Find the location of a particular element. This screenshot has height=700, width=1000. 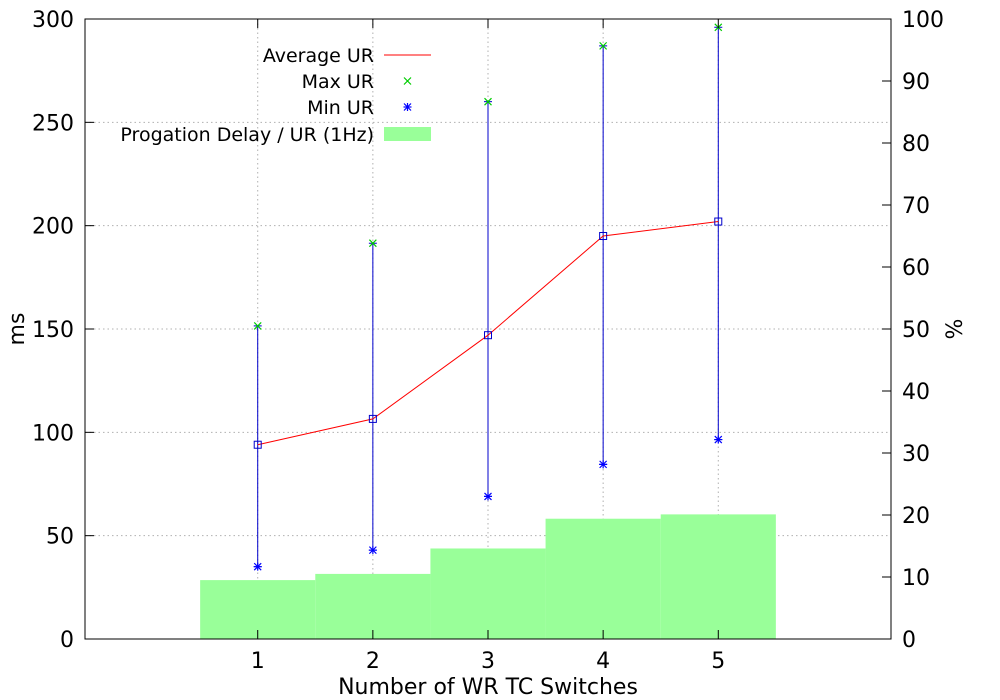

y-tick-label: 50 is located at coordinates (60, 537).